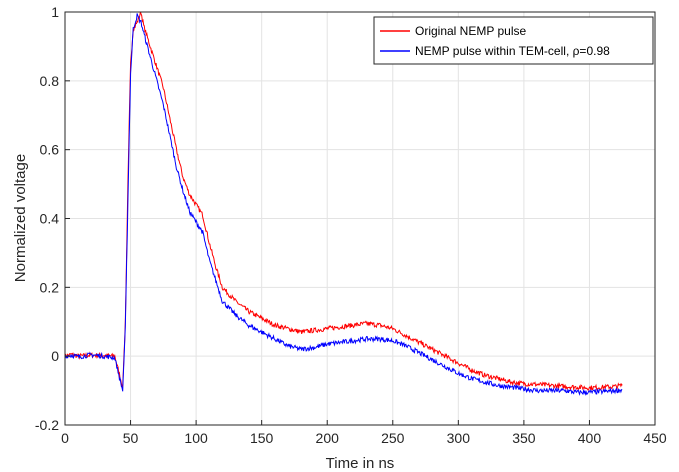  I want to click on x-tick-label: 150, so click(262, 438).